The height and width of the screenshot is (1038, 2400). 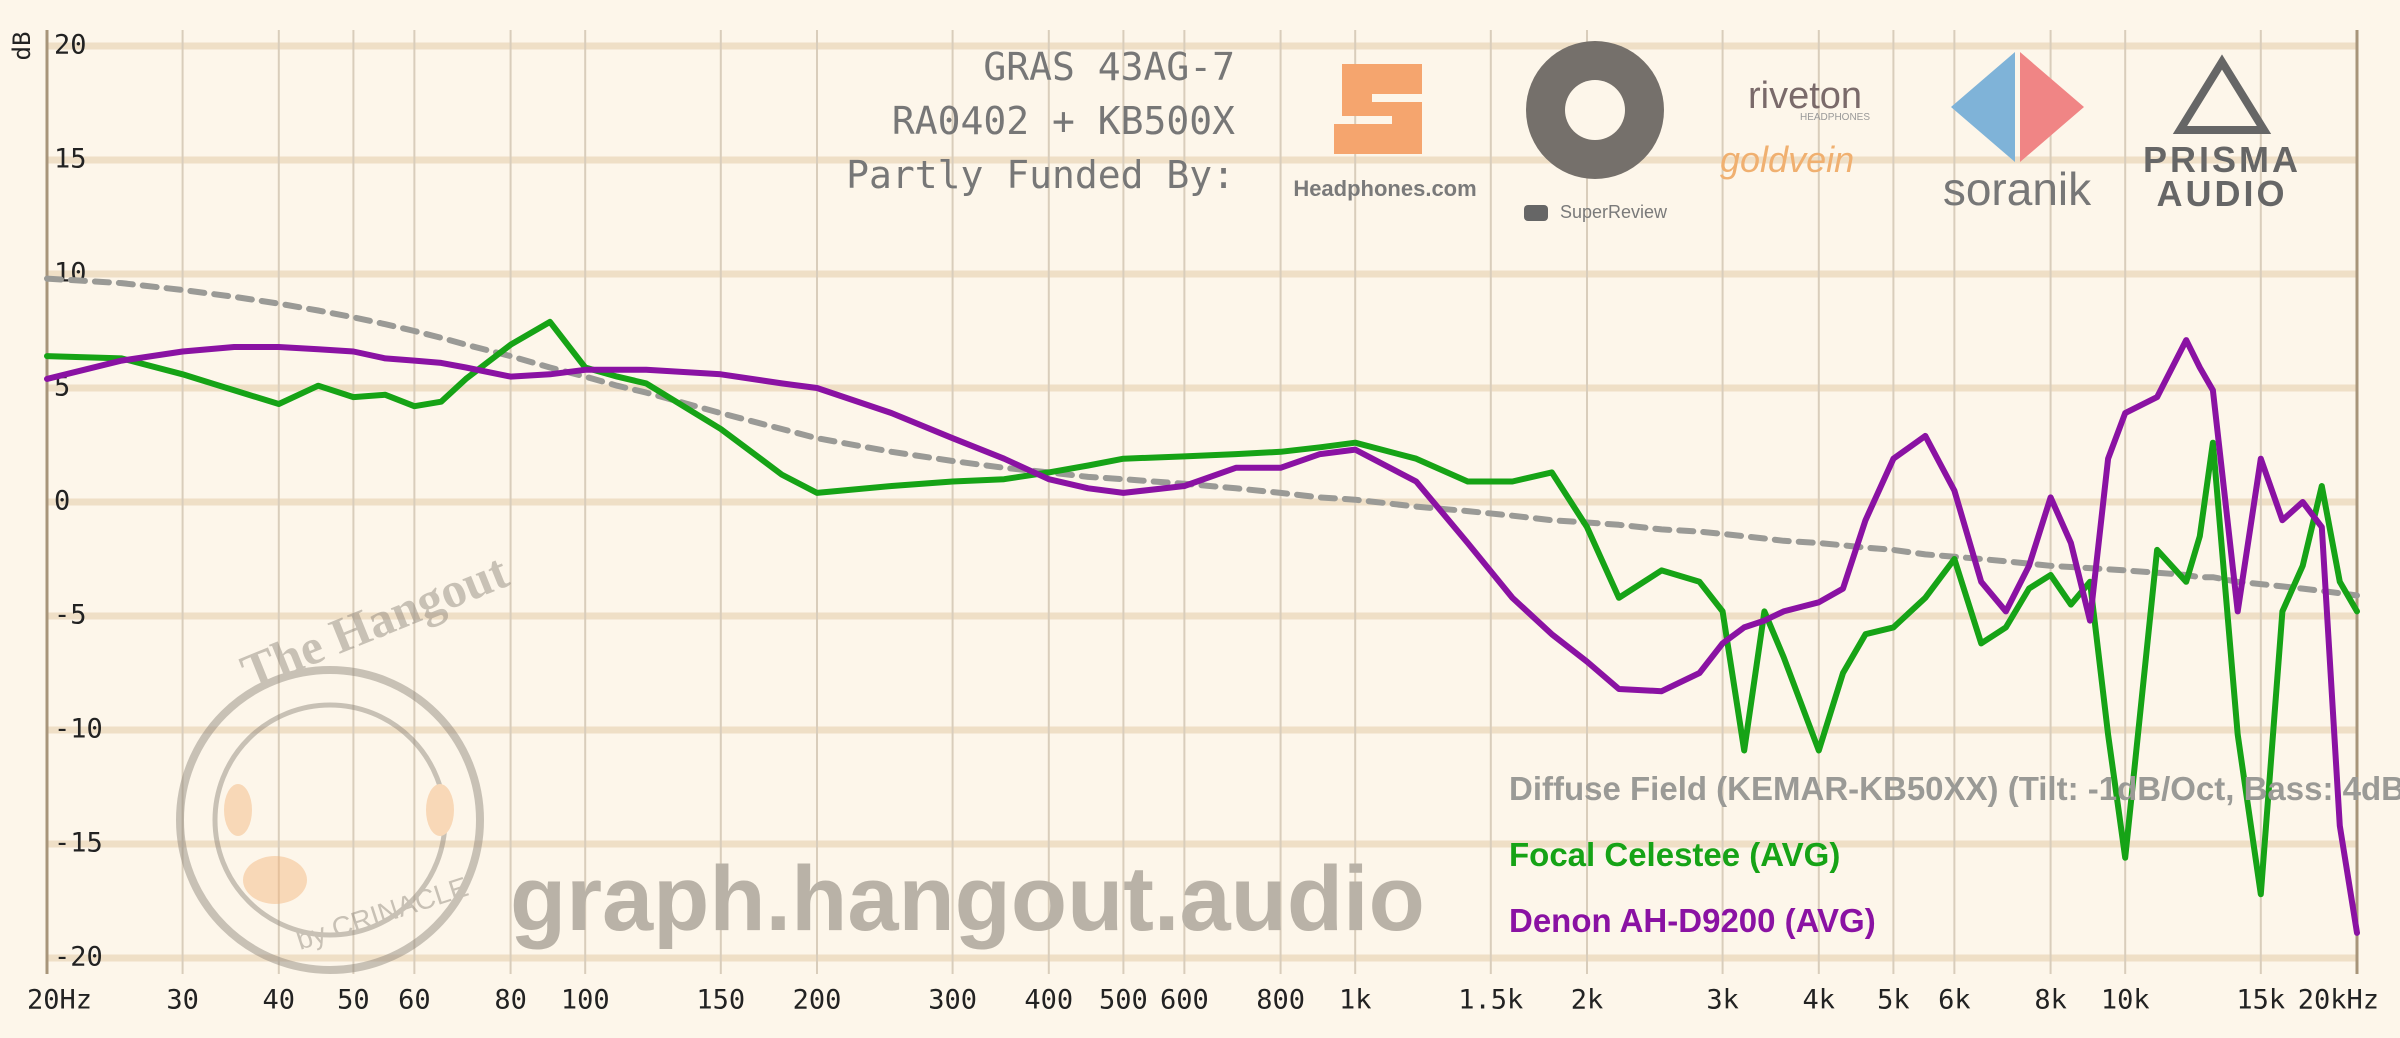 I want to click on x-tick-label: 150, so click(x=720, y=1000).